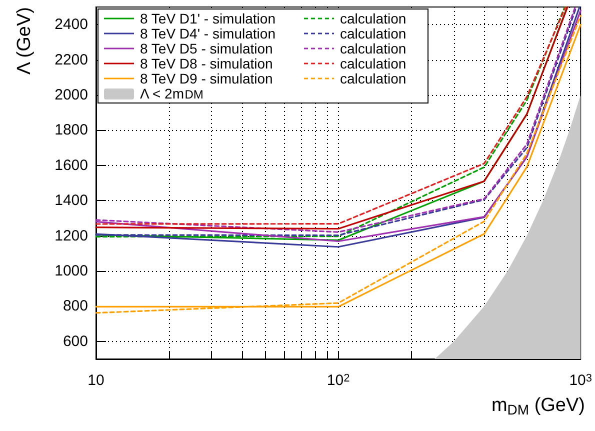  Describe the element at coordinates (71, 59) in the screenshot. I see `y-tick-label: 2200` at that location.